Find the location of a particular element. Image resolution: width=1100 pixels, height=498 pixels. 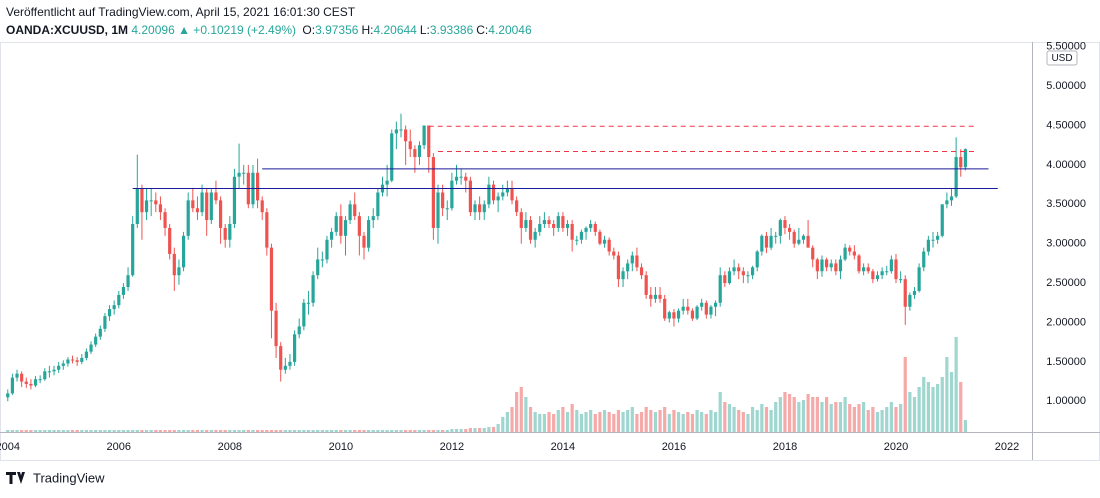

symbol: OANDA:XCUUSD, 1M is located at coordinates (67, 30).